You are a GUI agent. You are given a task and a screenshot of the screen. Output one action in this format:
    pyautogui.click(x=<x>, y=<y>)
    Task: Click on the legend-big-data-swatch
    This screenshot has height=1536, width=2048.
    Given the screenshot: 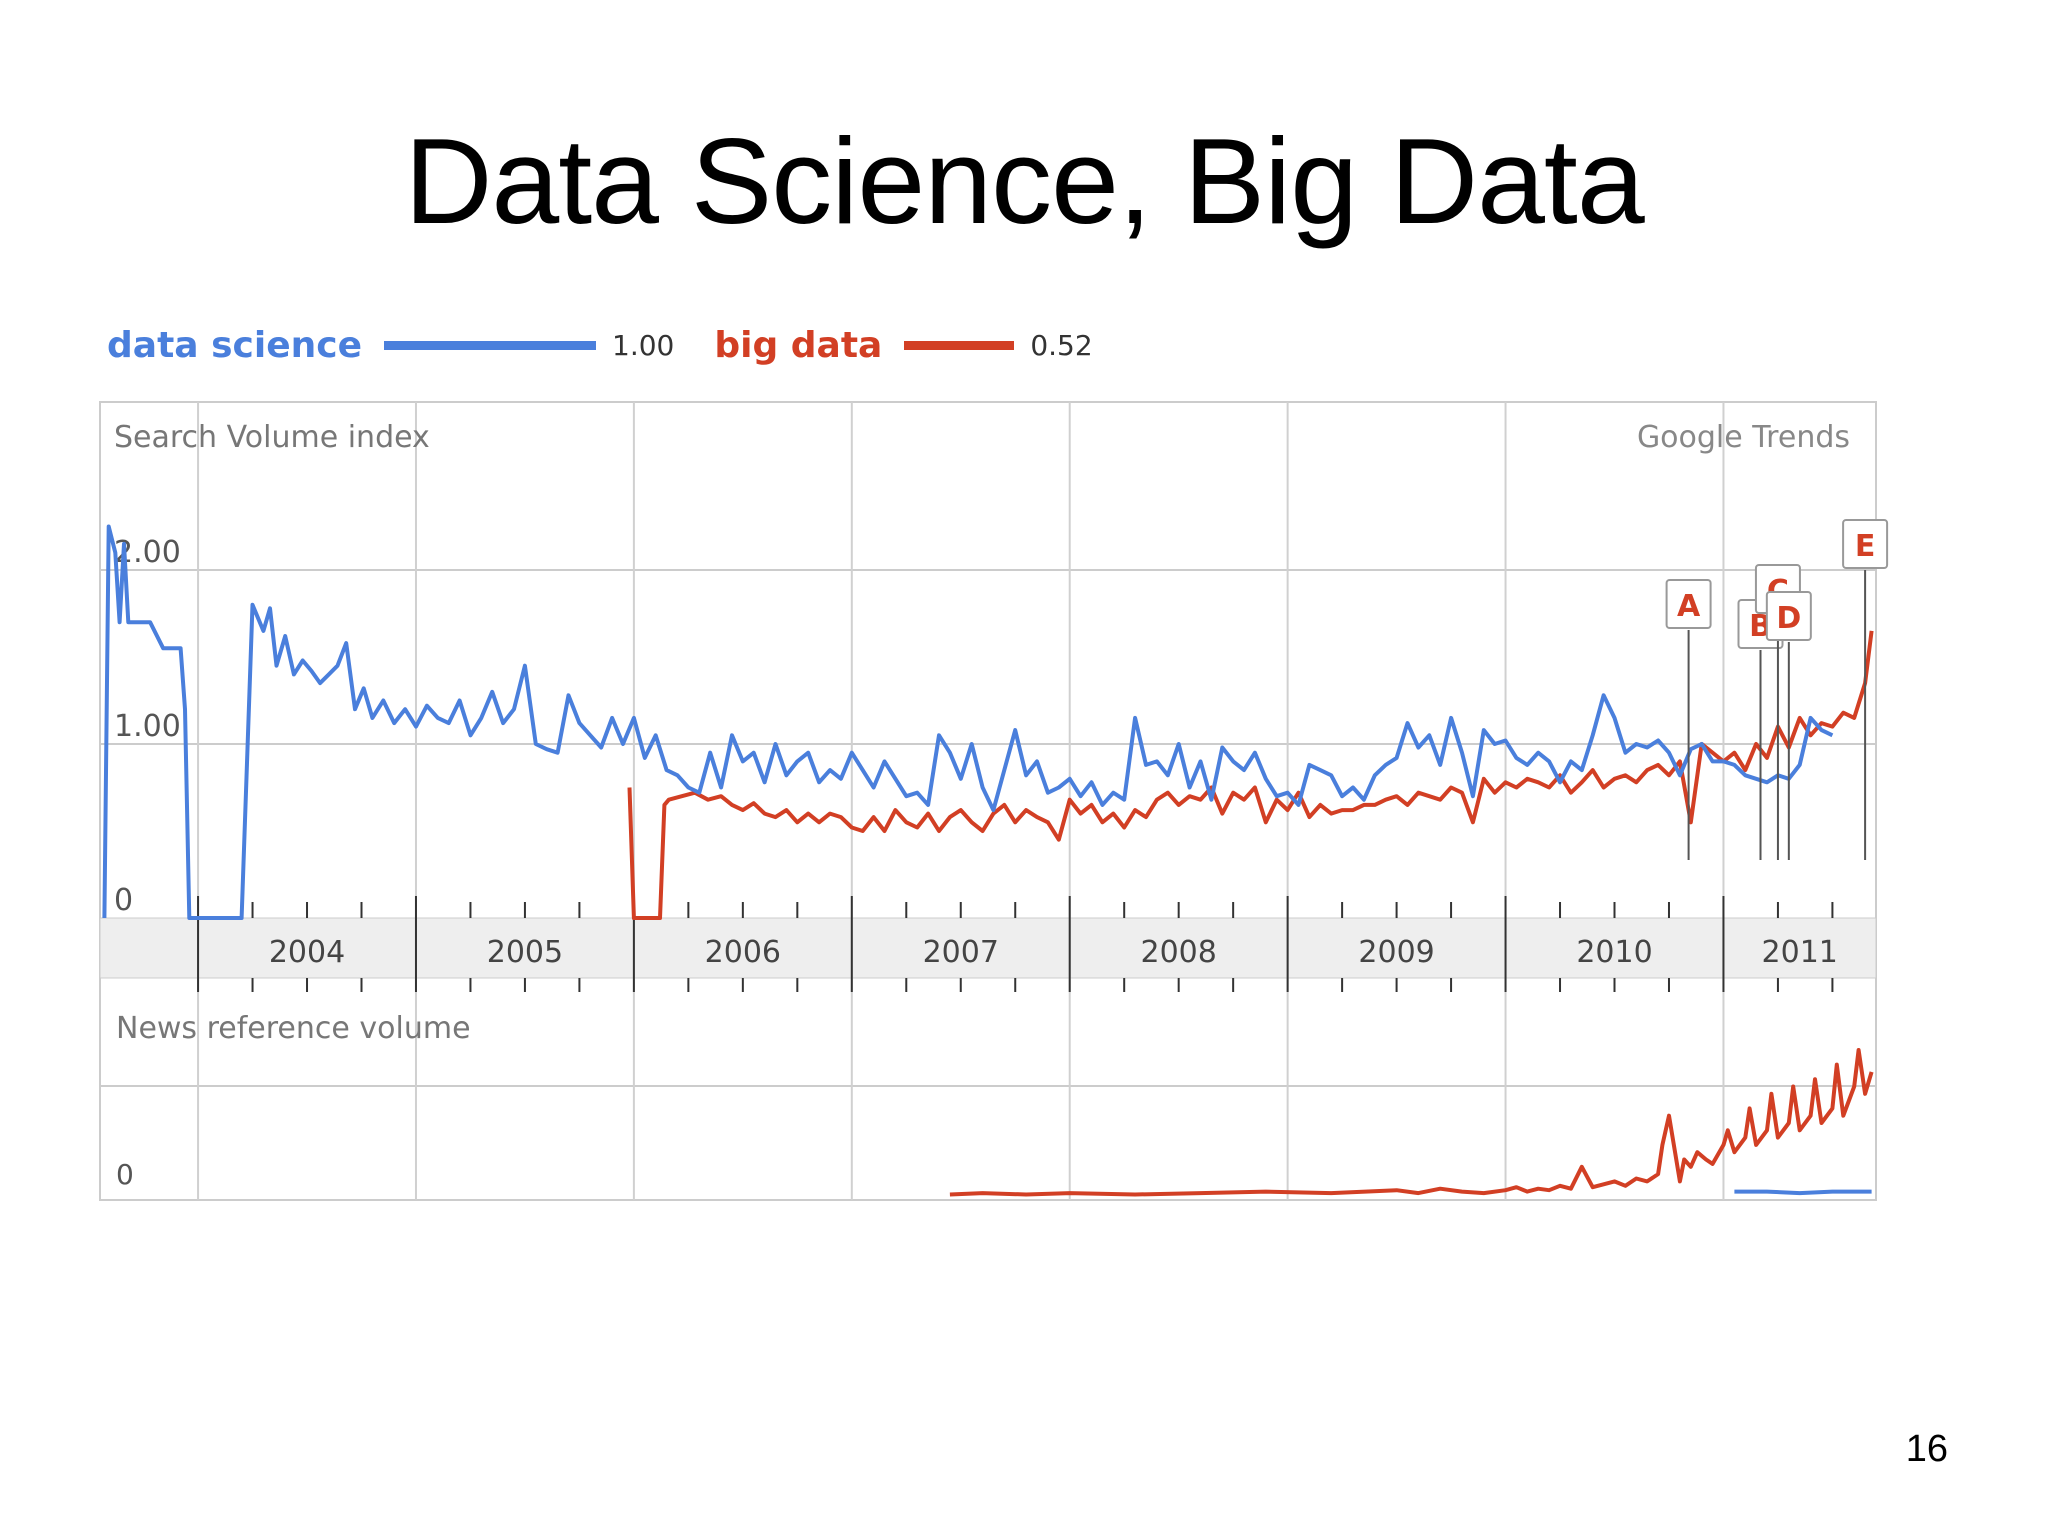 What is the action you would take?
    pyautogui.click(x=959, y=345)
    